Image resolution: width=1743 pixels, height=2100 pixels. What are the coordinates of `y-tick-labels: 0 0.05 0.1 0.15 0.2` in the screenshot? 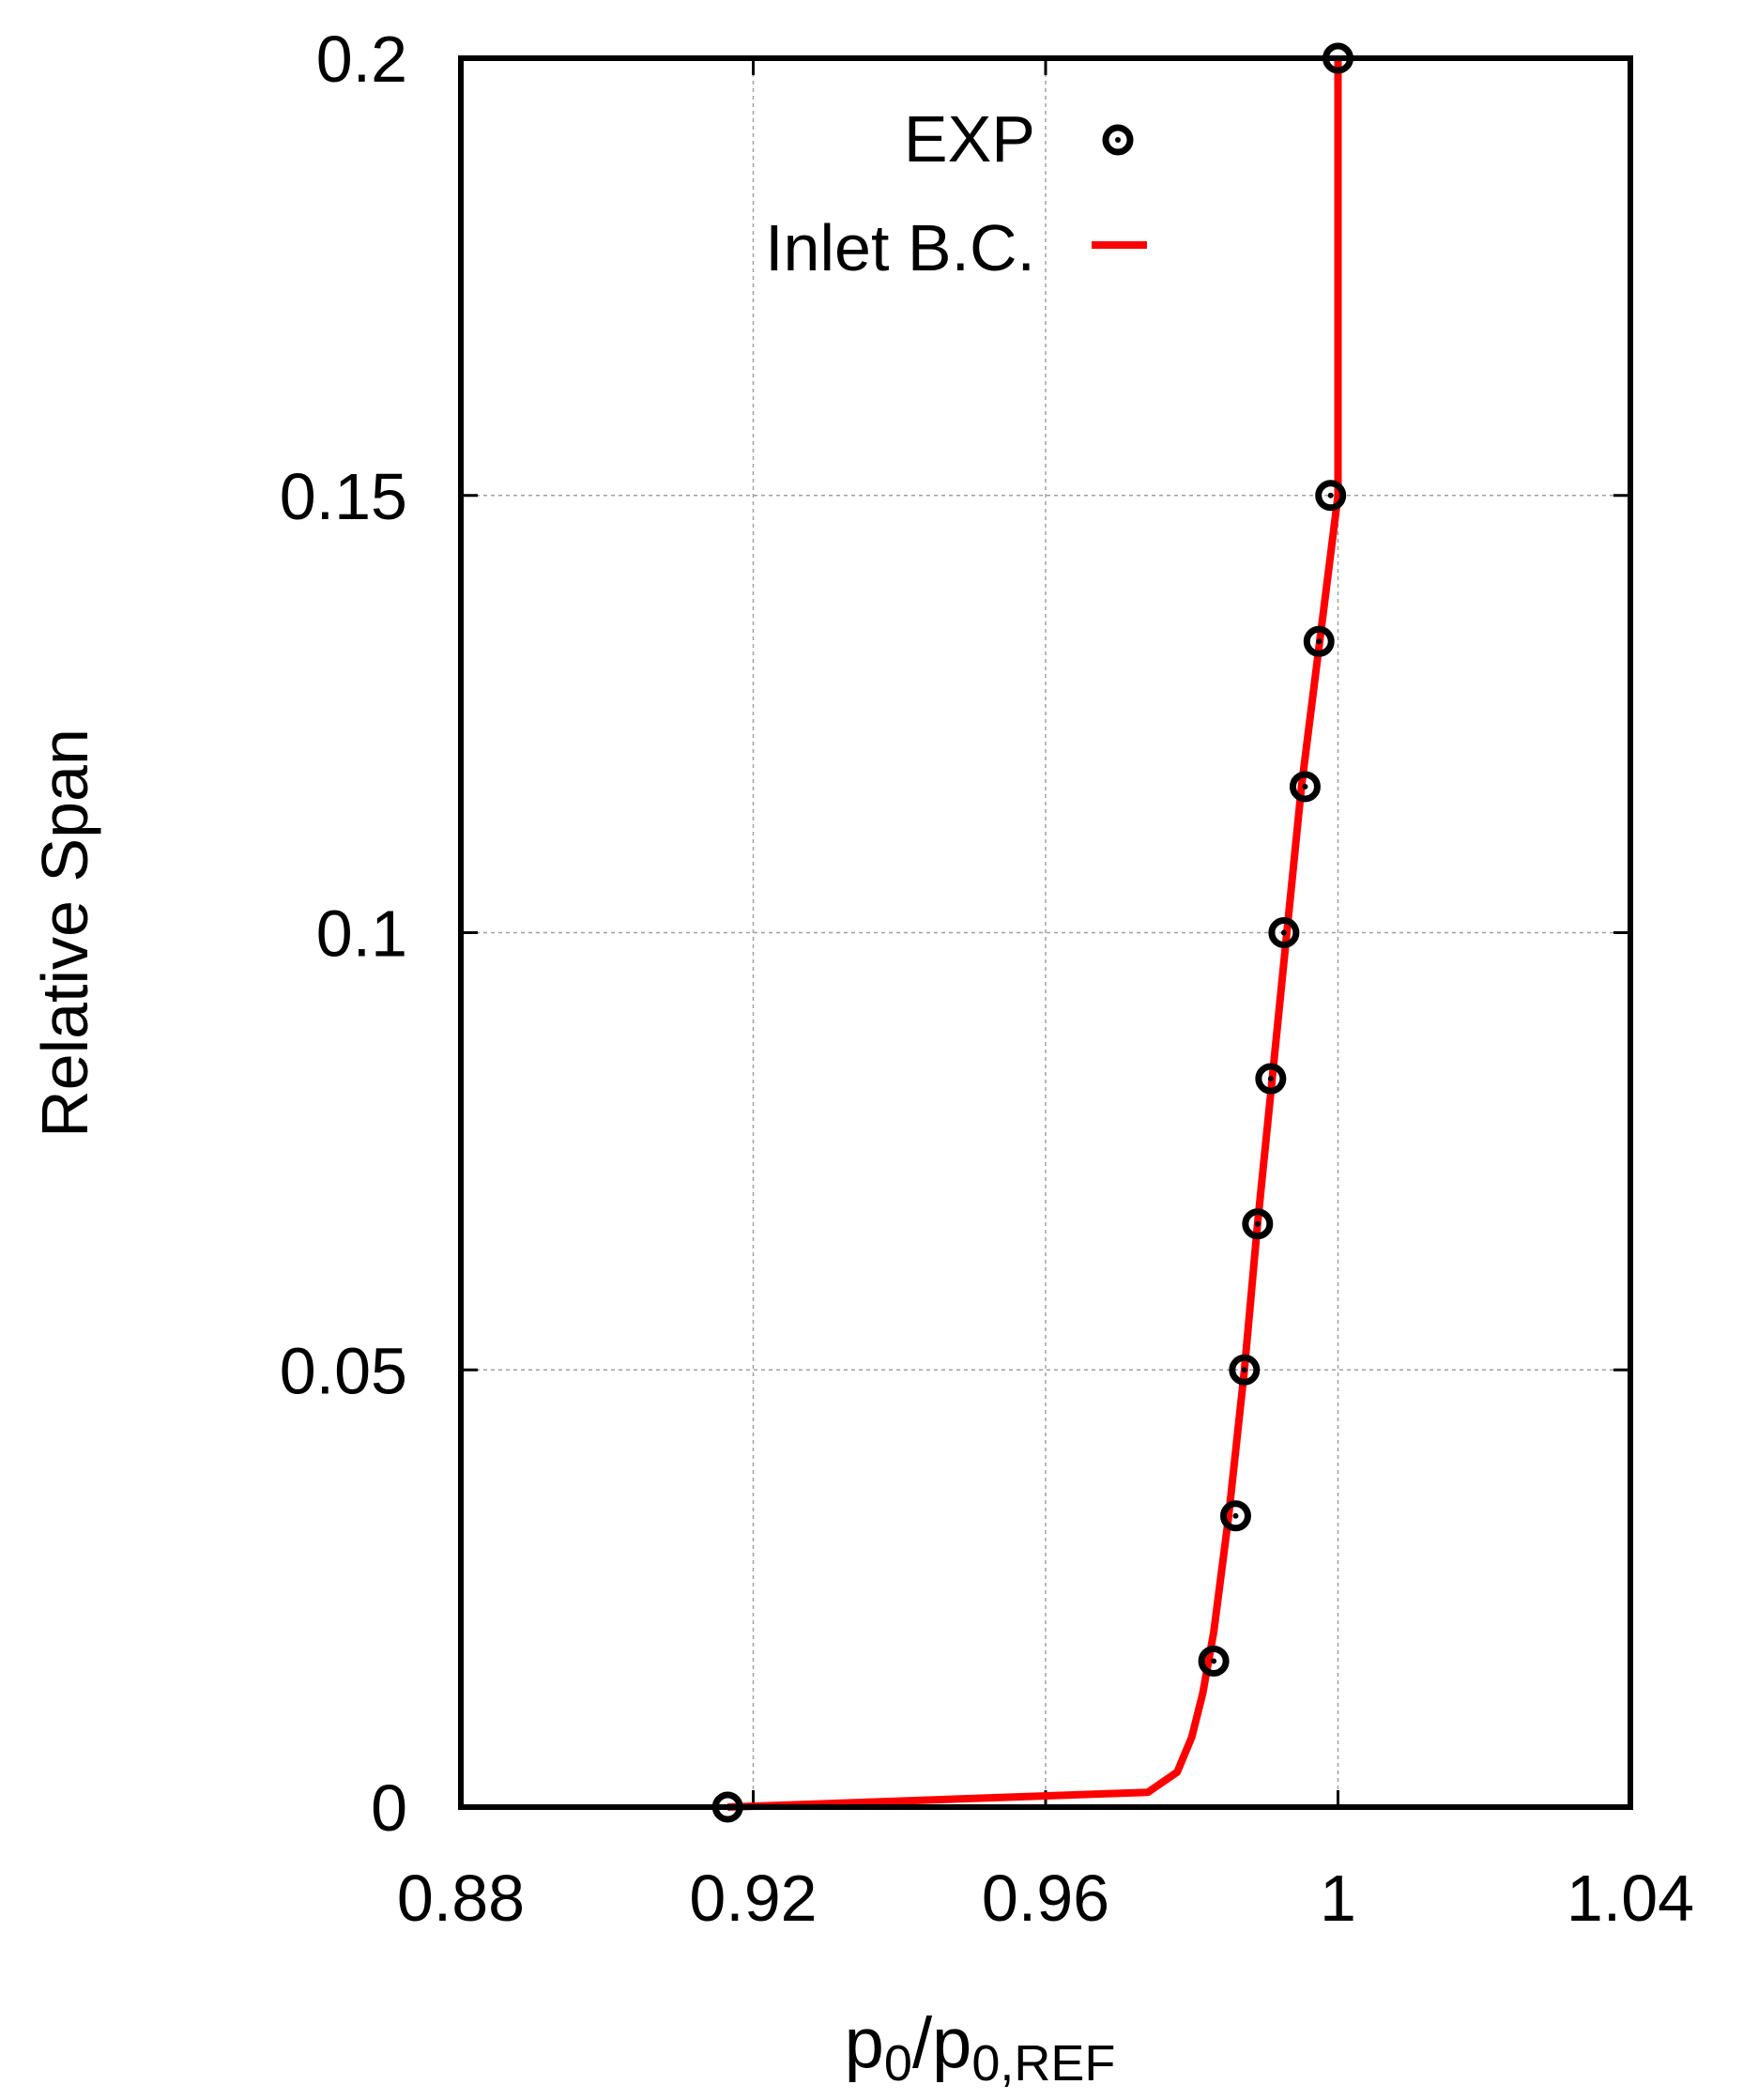 It's located at (343, 934).